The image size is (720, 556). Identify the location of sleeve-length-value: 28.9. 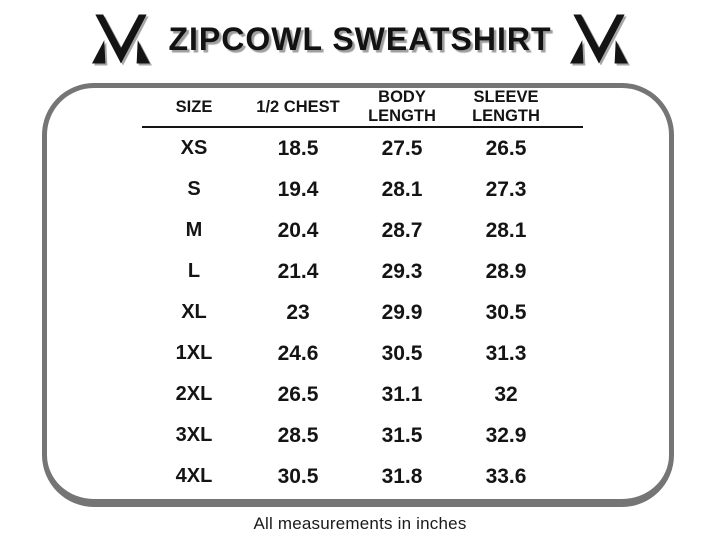
(506, 271).